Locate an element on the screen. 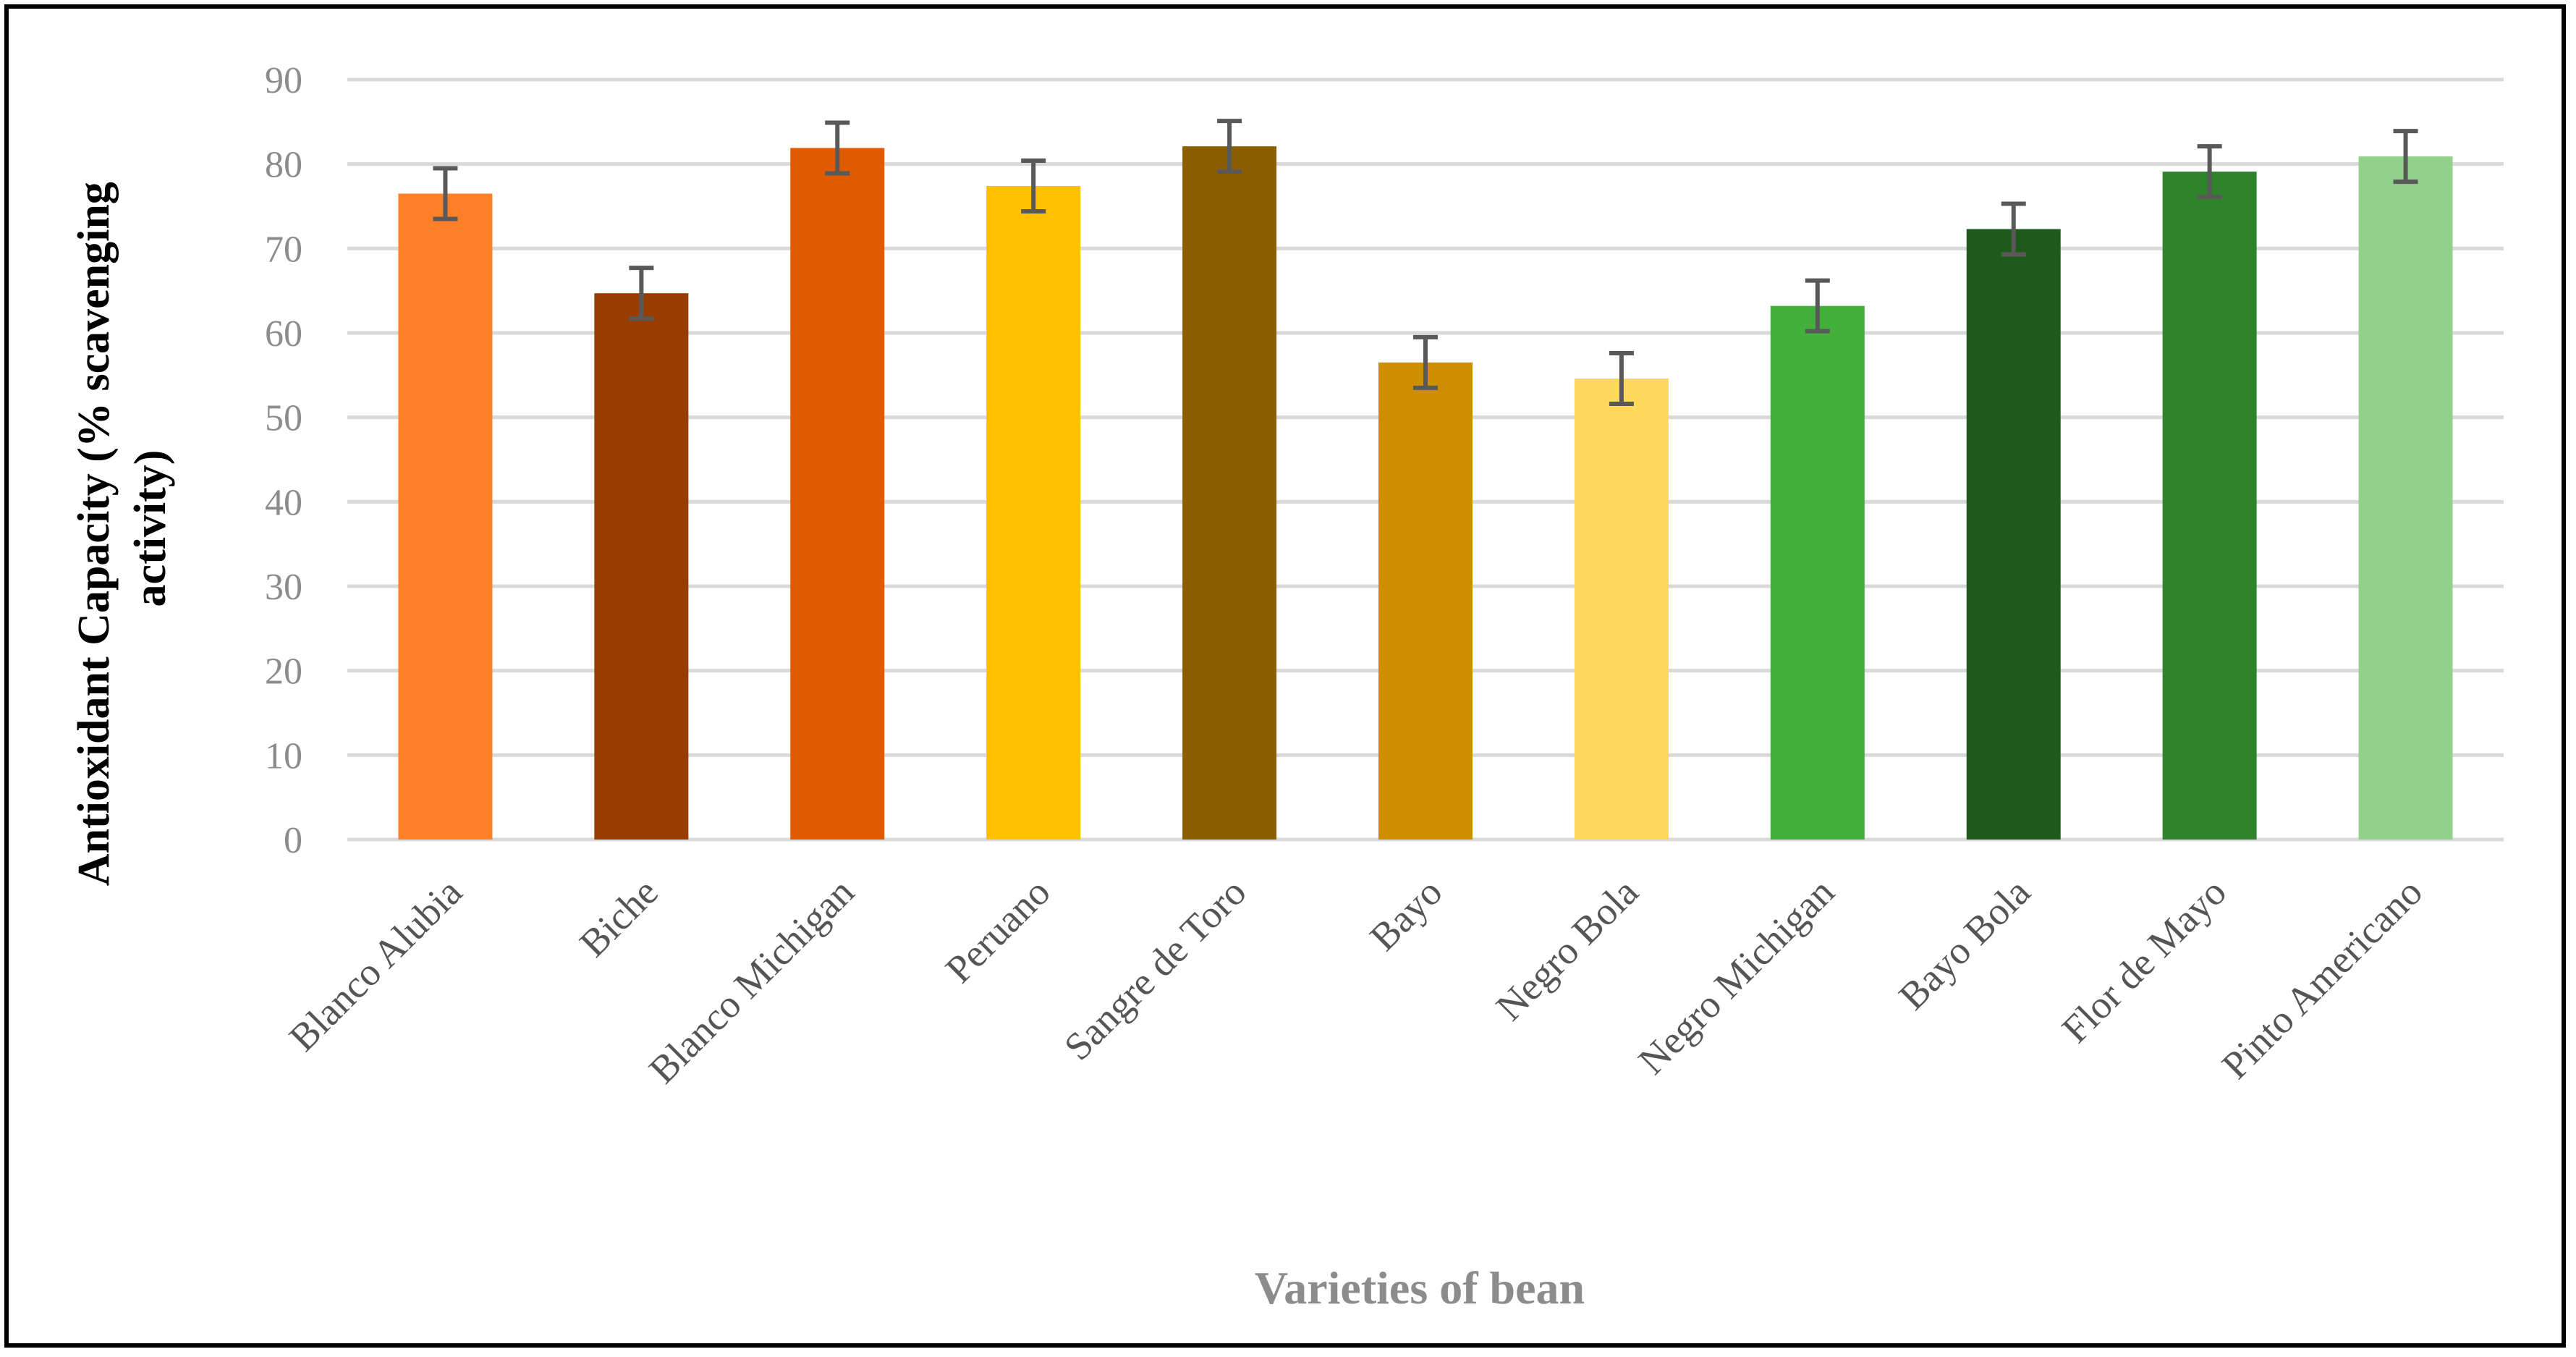  bar-negro-michigan is located at coordinates (1818, 572).